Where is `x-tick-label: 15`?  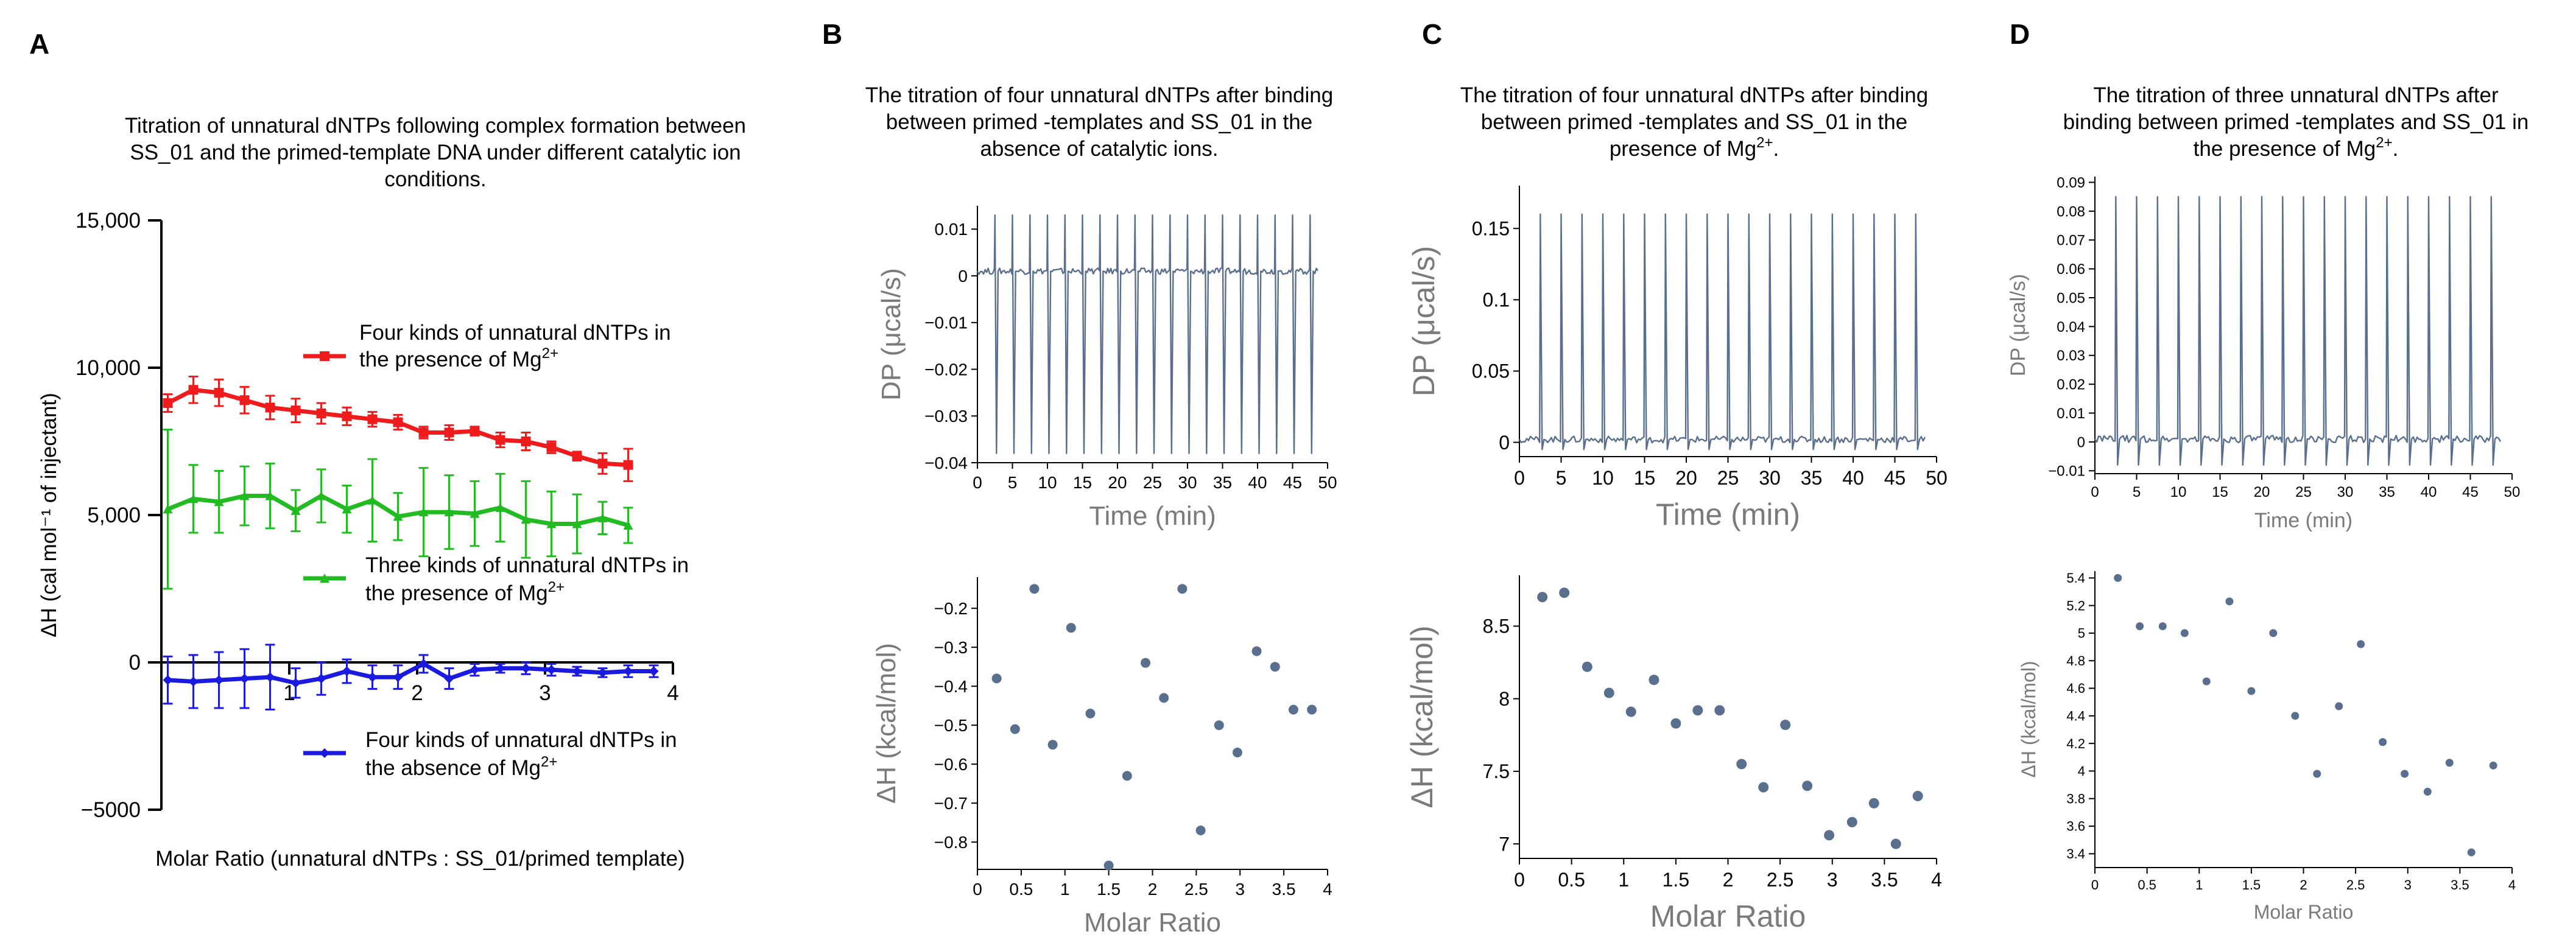
x-tick-label: 15 is located at coordinates (1082, 483).